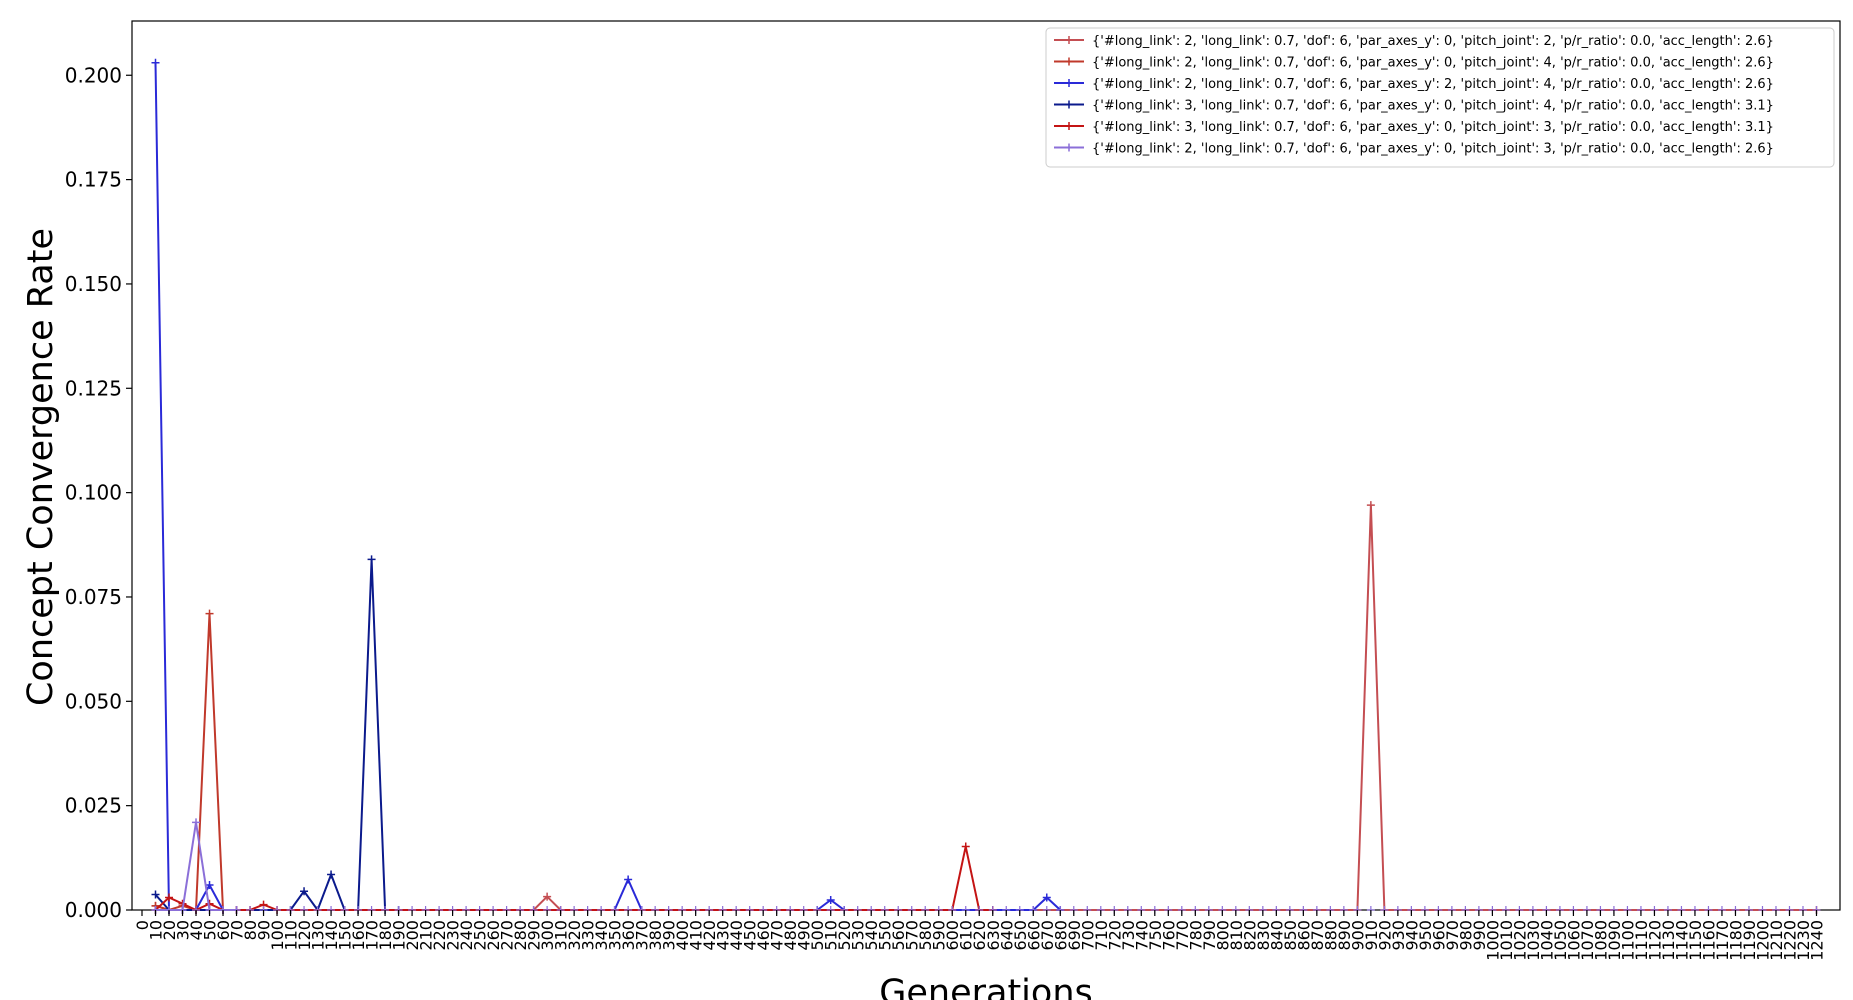 The width and height of the screenshot is (1853, 1000). Describe the element at coordinates (682, 935) in the screenshot. I see `x-tick-label: 400` at that location.